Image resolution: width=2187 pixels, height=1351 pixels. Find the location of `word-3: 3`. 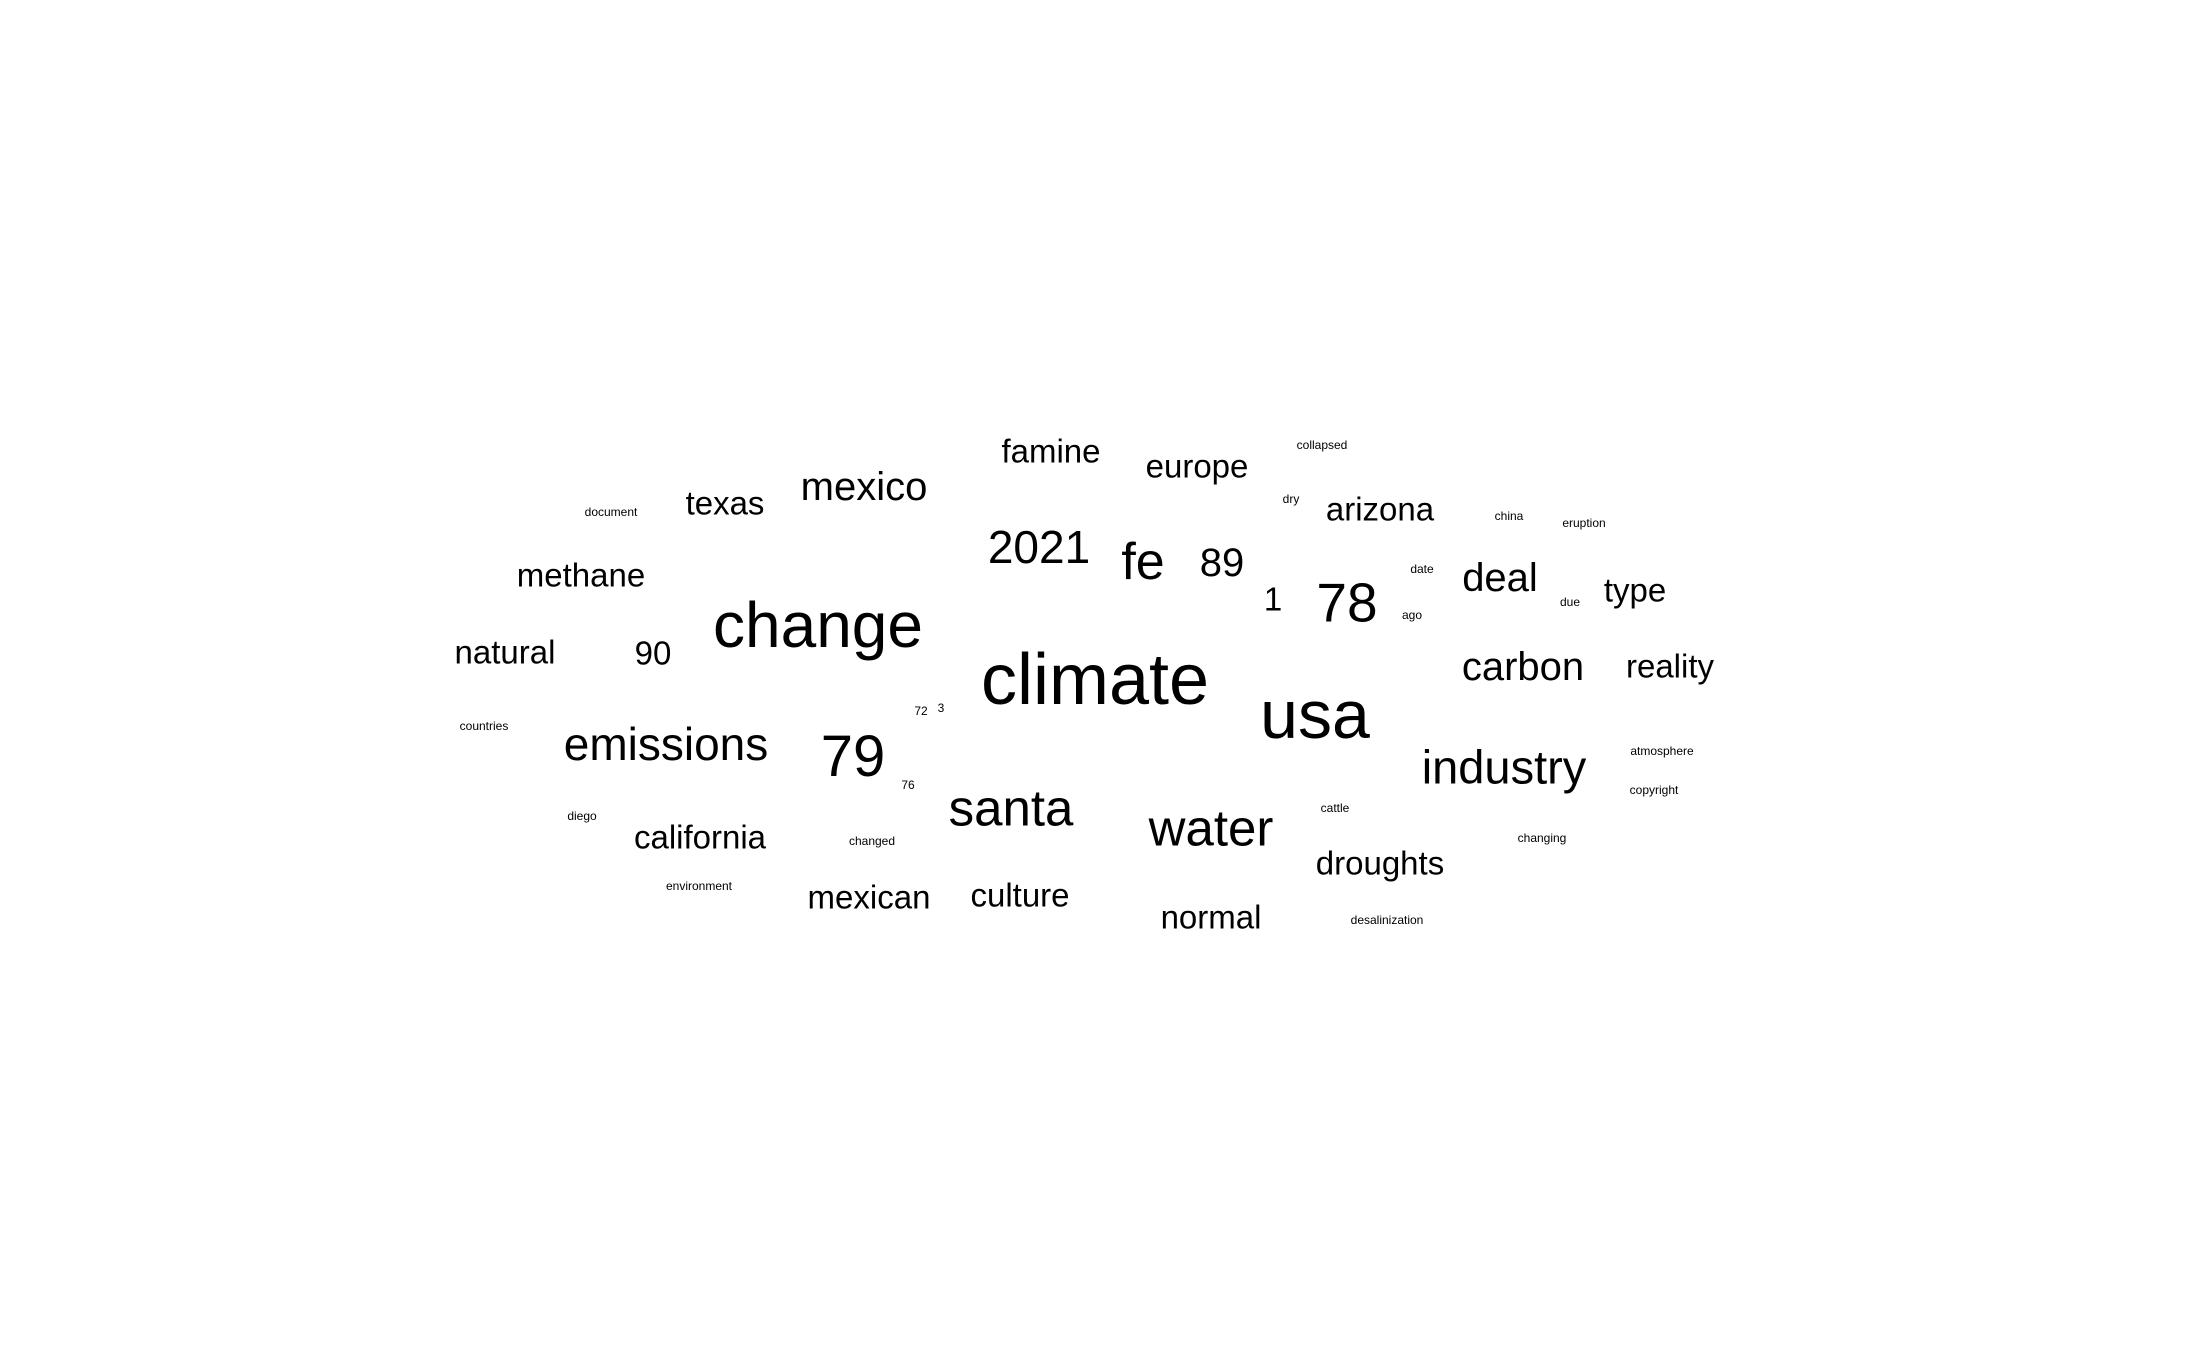

word-3: 3 is located at coordinates (941, 708).